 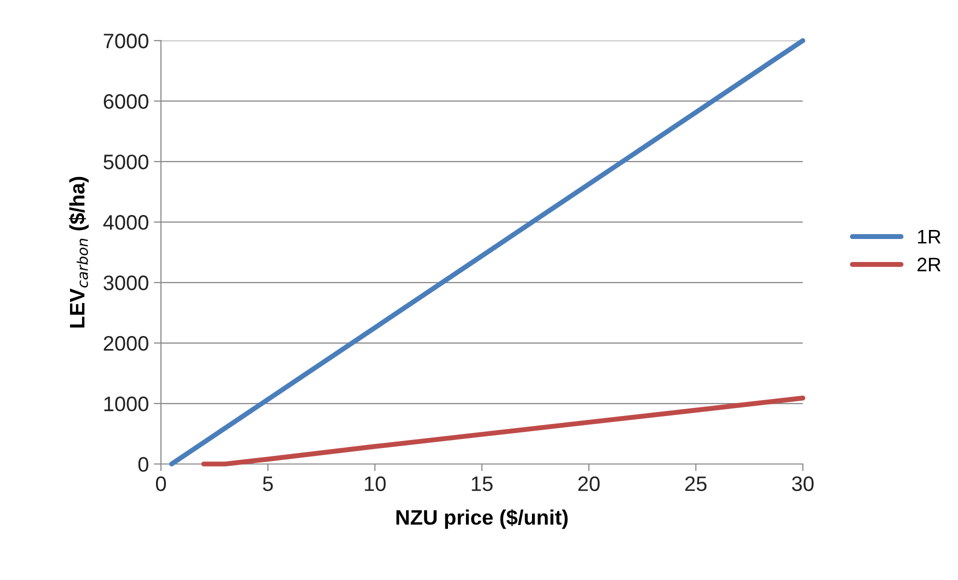 What do you see at coordinates (267, 484) in the screenshot?
I see `x-tick-label: 5` at bounding box center [267, 484].